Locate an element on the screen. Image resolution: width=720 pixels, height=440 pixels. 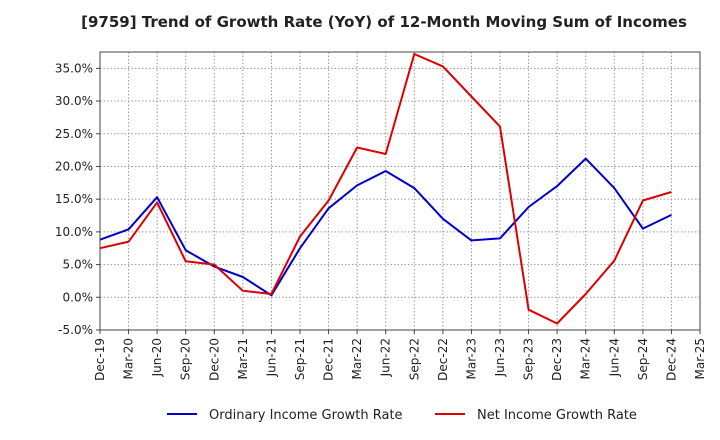
x-tick-label: Sep-21 is located at coordinates (300, 359).